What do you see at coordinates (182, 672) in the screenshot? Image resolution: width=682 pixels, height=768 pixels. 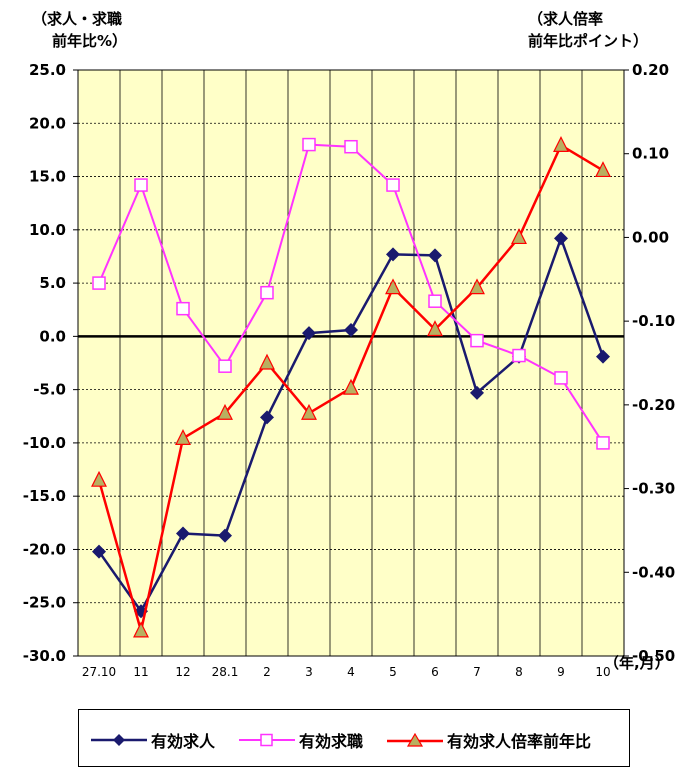 I see `x-tick-label: 12` at bounding box center [182, 672].